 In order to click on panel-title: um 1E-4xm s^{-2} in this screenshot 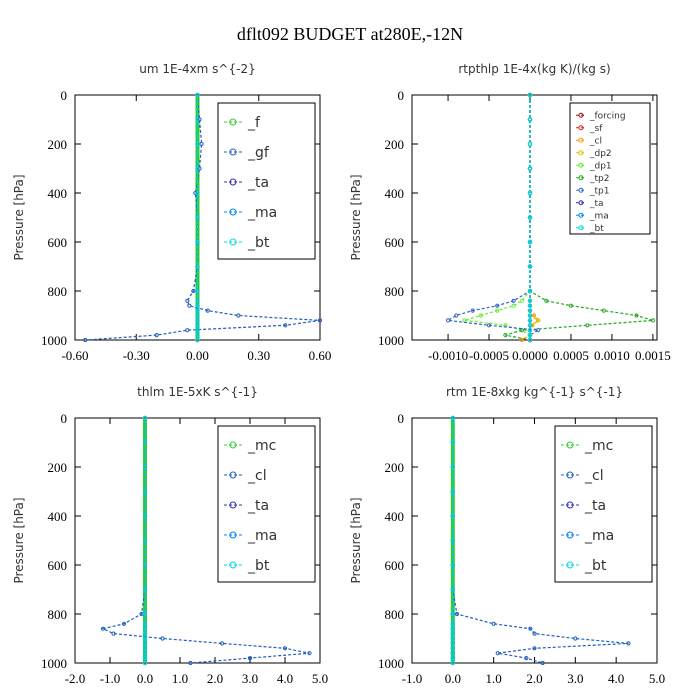, I will do `click(197, 69)`.